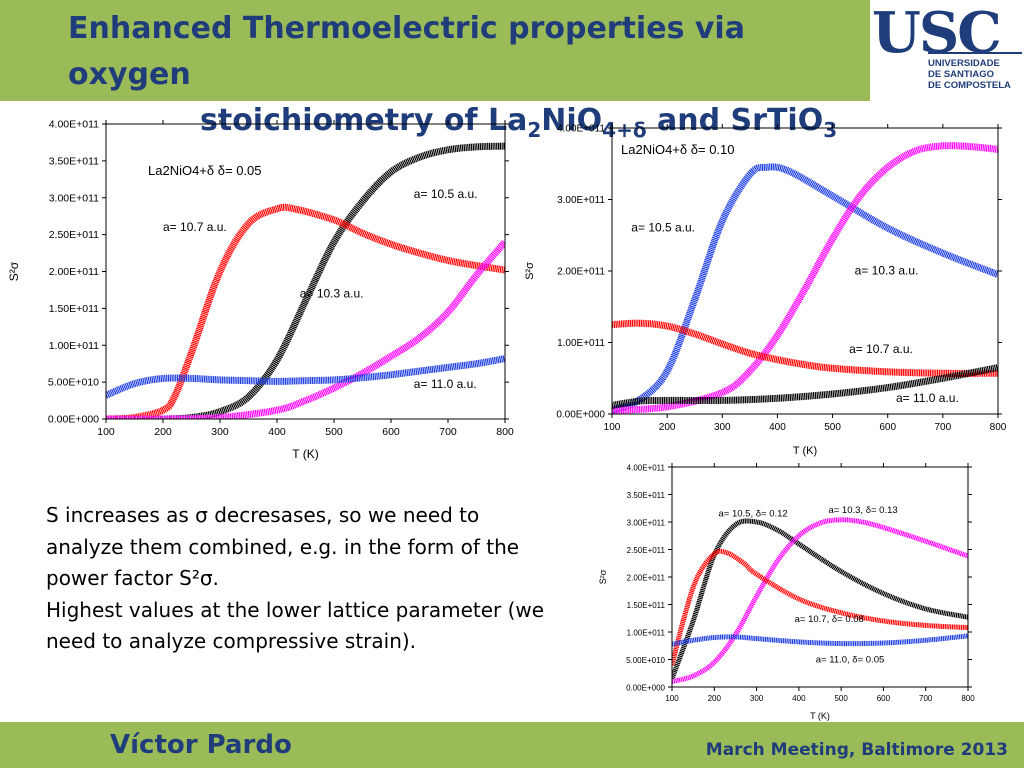 Image resolution: width=1024 pixels, height=768 pixels. What do you see at coordinates (678, 149) in the screenshot?
I see `inset-label: La2NiO4+δ δ= 0.10` at bounding box center [678, 149].